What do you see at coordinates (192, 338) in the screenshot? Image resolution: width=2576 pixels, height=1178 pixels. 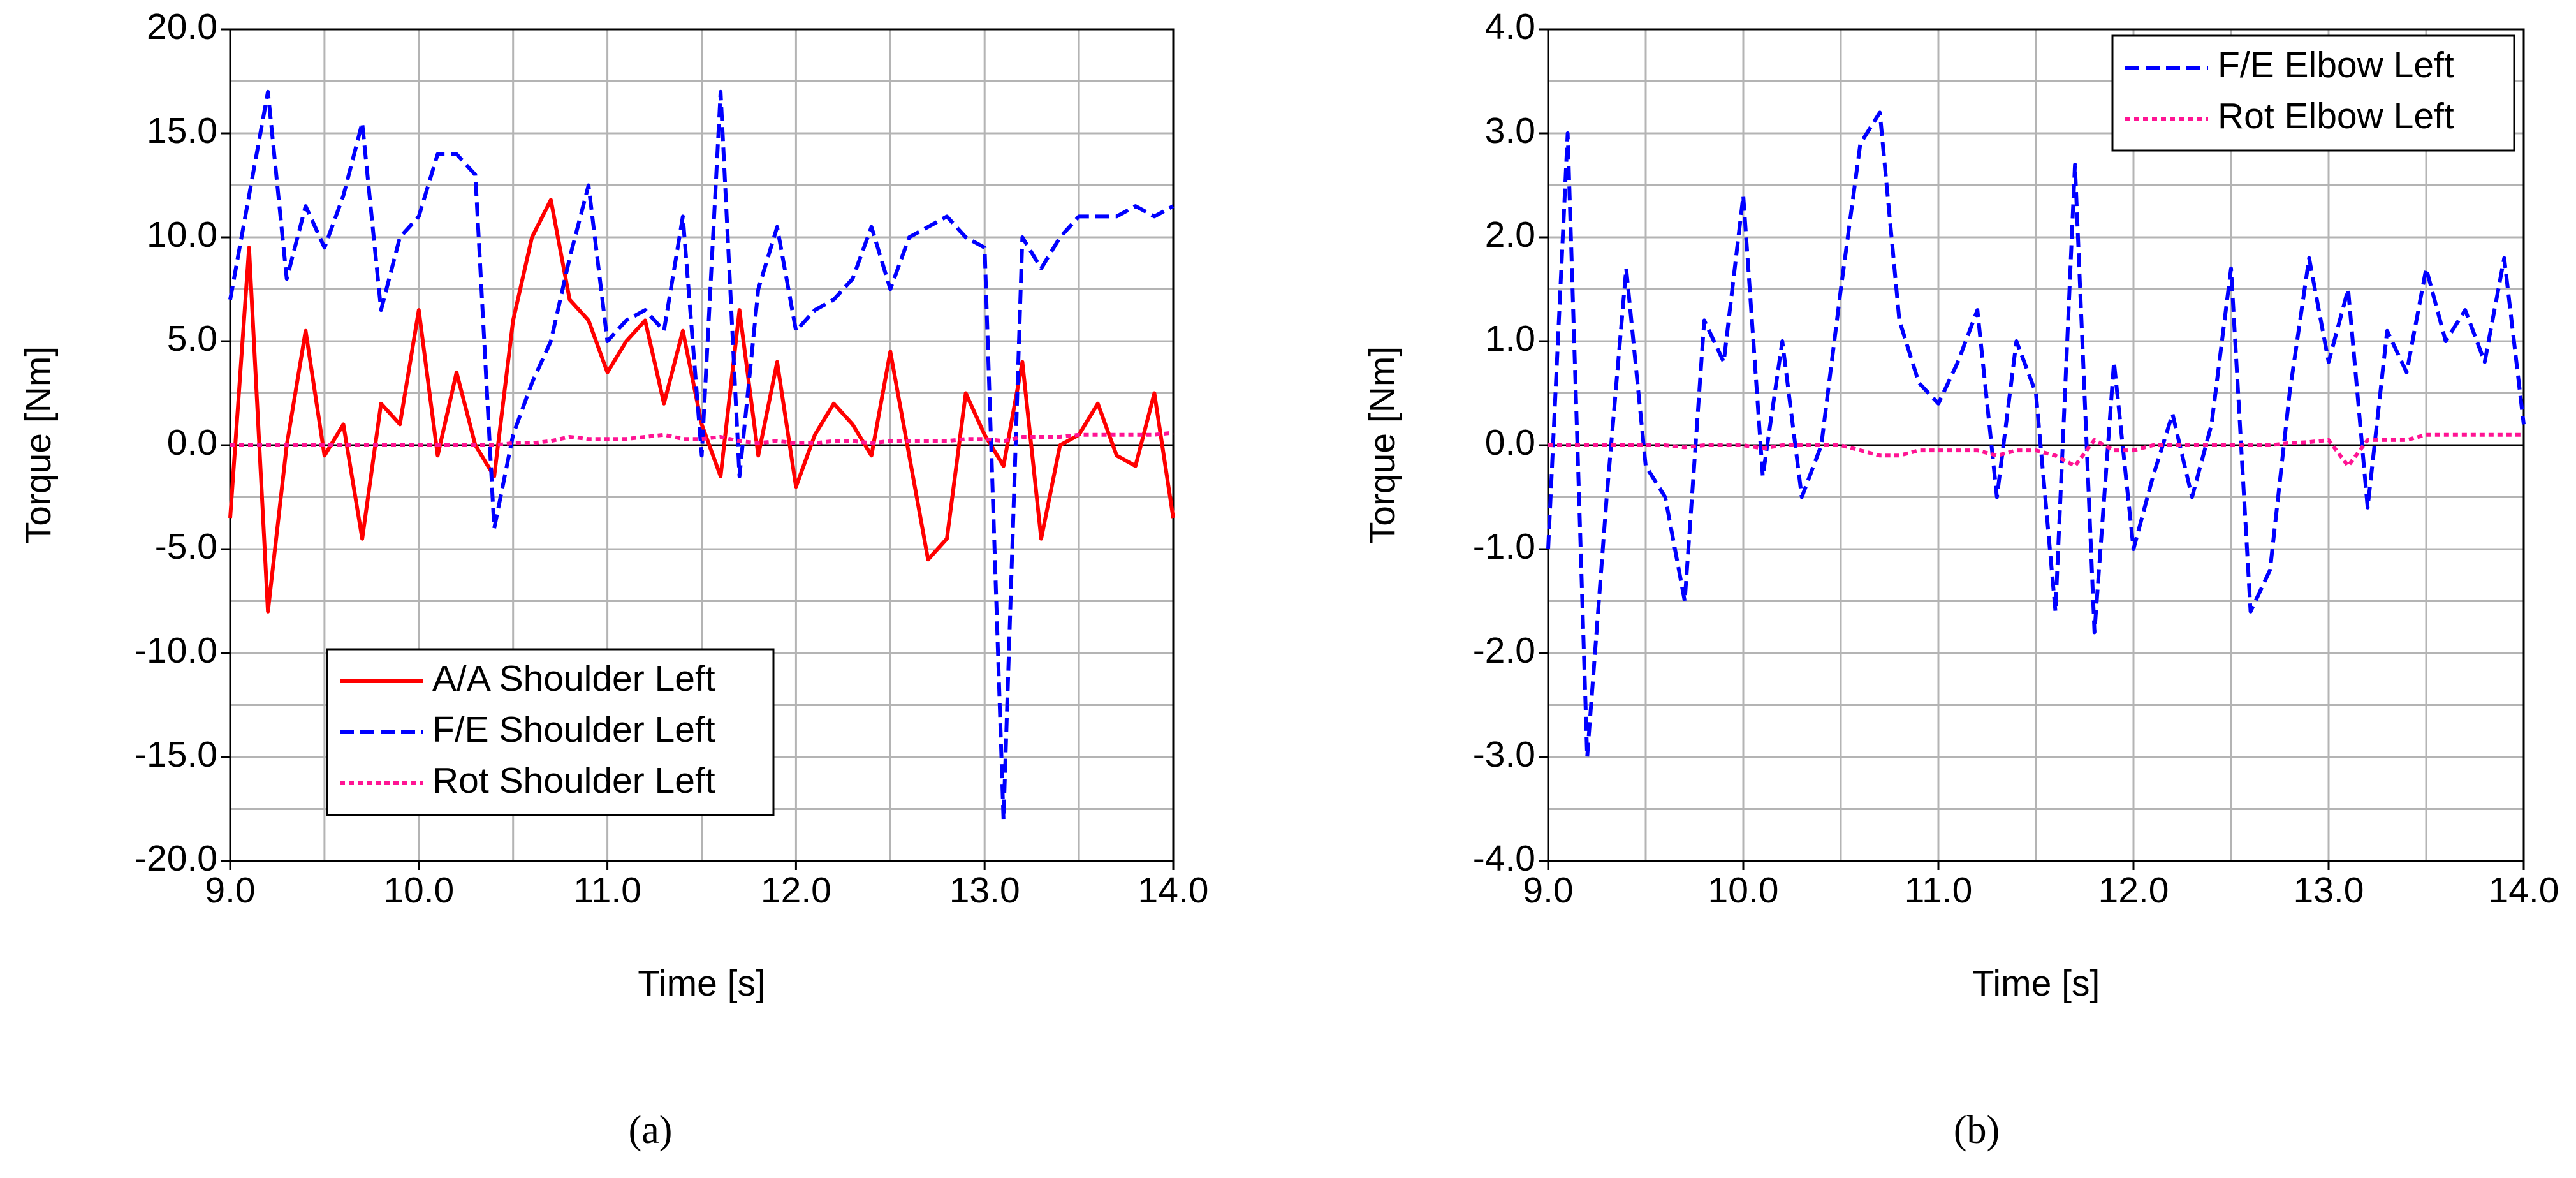 I see `y-tick-label: 5.0` at bounding box center [192, 338].